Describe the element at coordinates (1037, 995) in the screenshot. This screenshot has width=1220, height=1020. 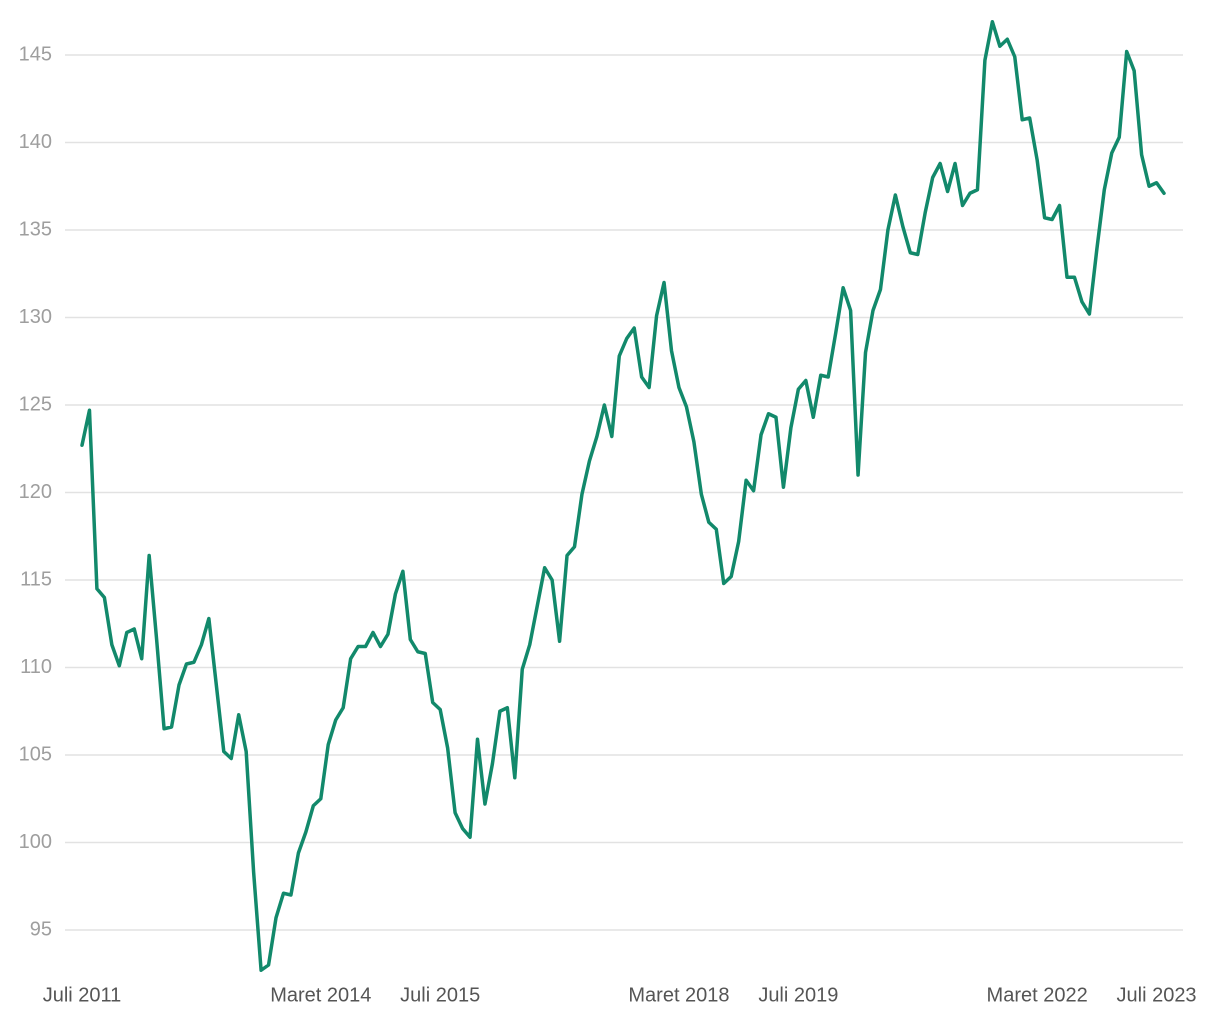
I see `x-tick-label: Maret 2022` at that location.